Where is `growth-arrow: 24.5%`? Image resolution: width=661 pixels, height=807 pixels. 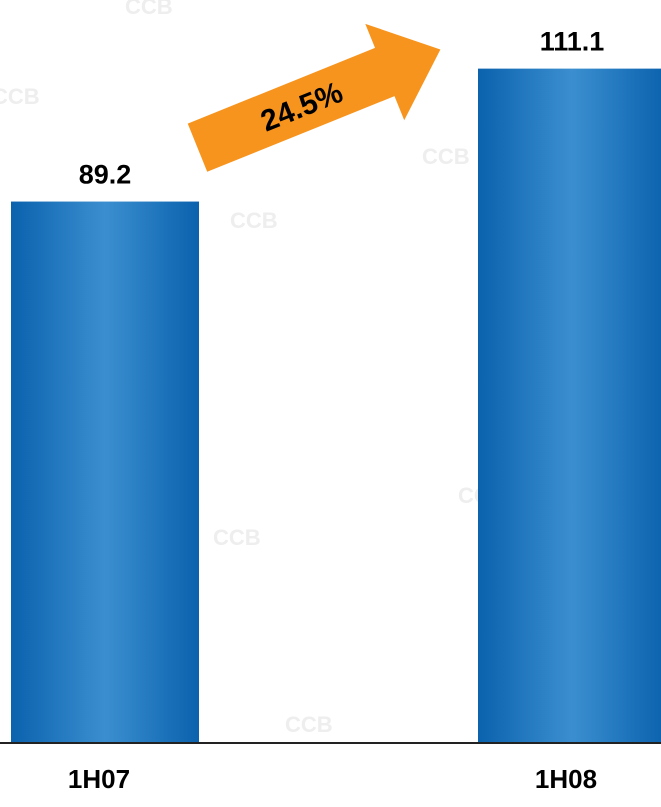 growth-arrow: 24.5% is located at coordinates (314, 97).